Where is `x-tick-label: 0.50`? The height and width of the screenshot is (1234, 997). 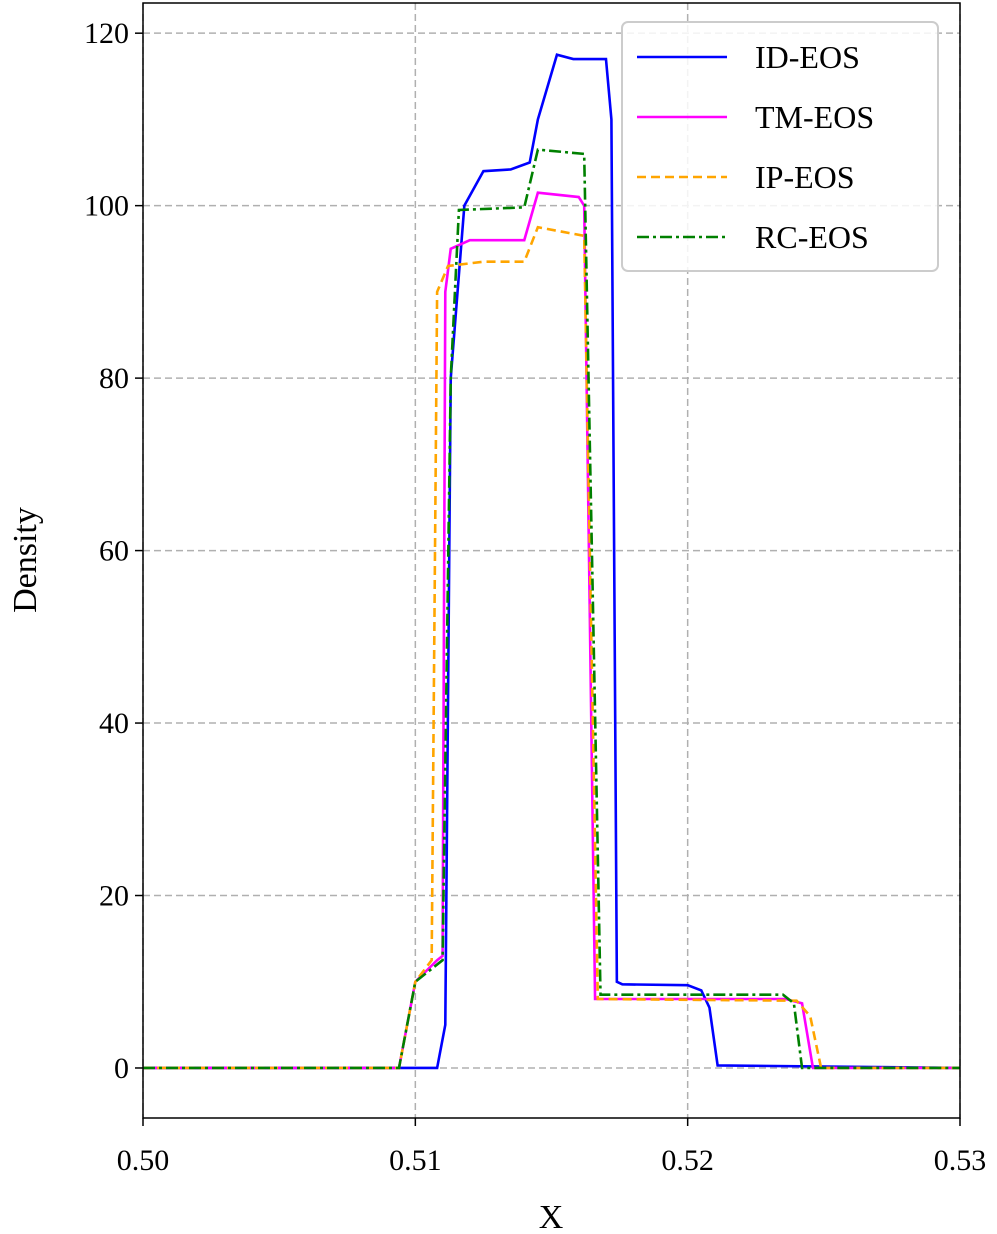
x-tick-label: 0.50 is located at coordinates (143, 1160).